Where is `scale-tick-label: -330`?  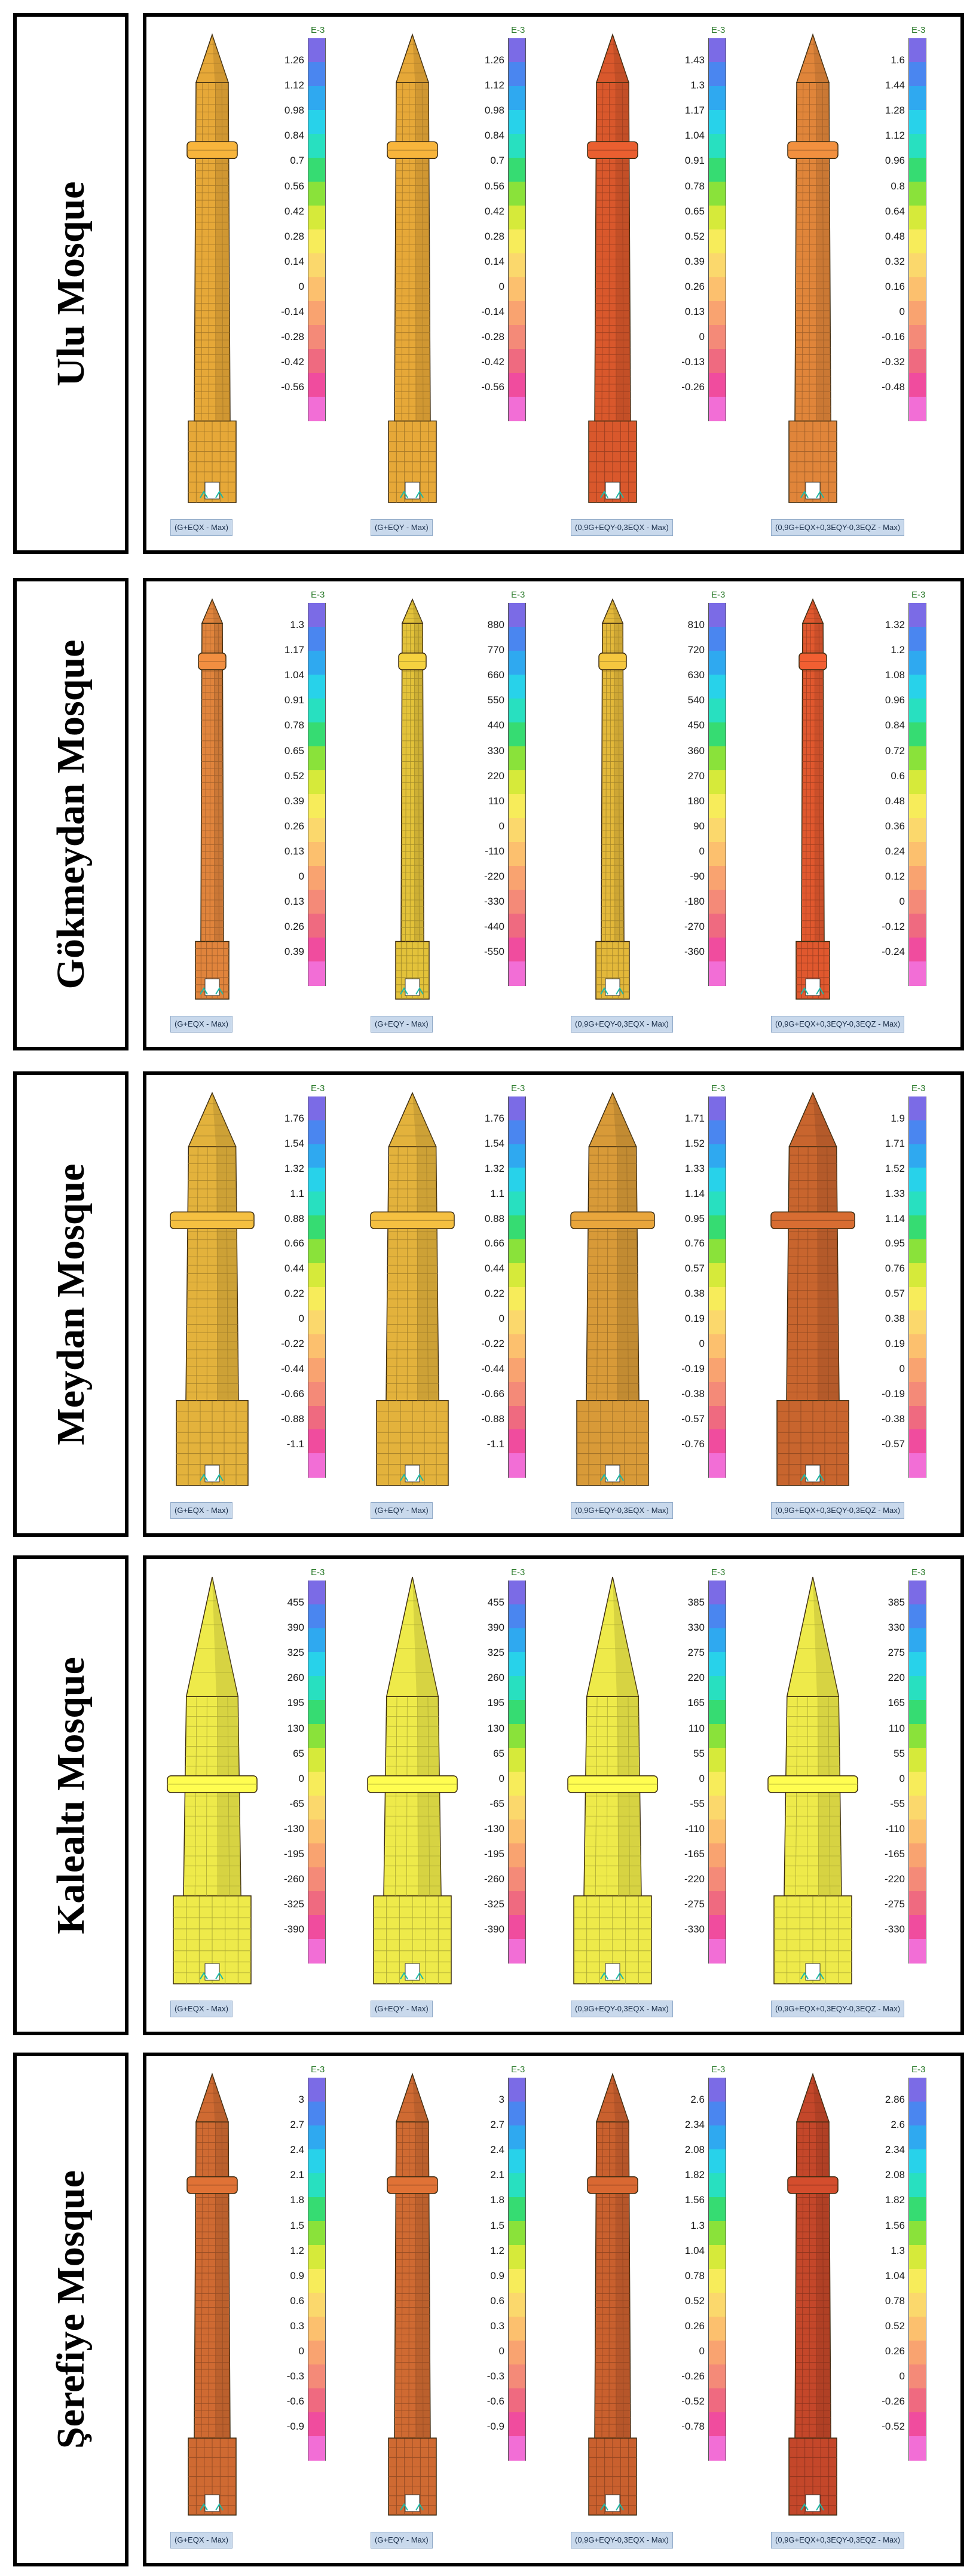 scale-tick-label: -330 is located at coordinates (894, 1929).